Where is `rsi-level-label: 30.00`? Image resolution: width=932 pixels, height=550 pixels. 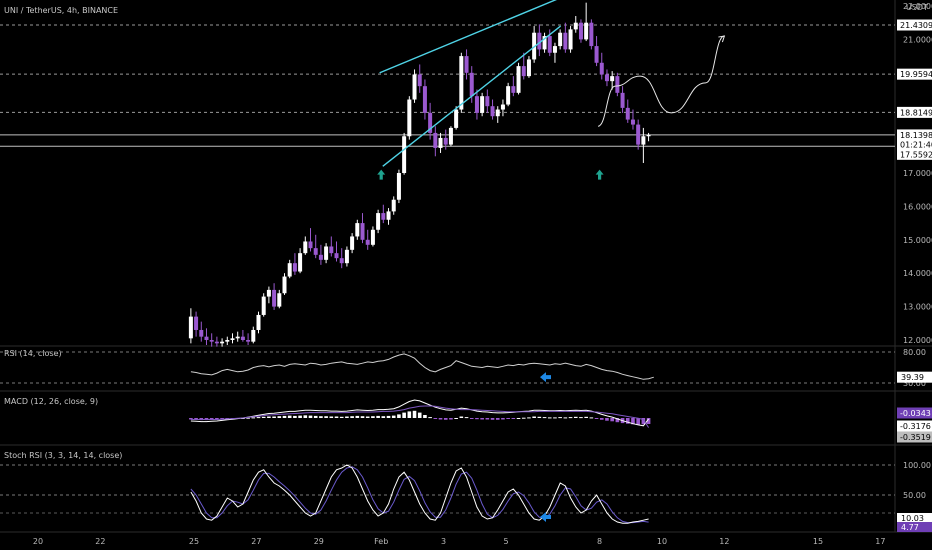 rsi-level-label: 30.00 is located at coordinates (914, 383).